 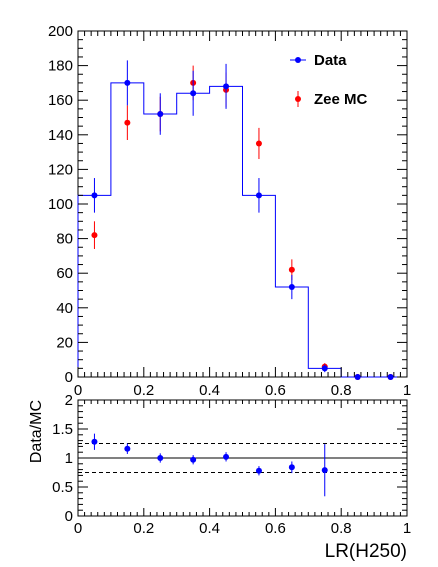 I want to click on x-tick-label: 0.2, so click(x=143, y=390).